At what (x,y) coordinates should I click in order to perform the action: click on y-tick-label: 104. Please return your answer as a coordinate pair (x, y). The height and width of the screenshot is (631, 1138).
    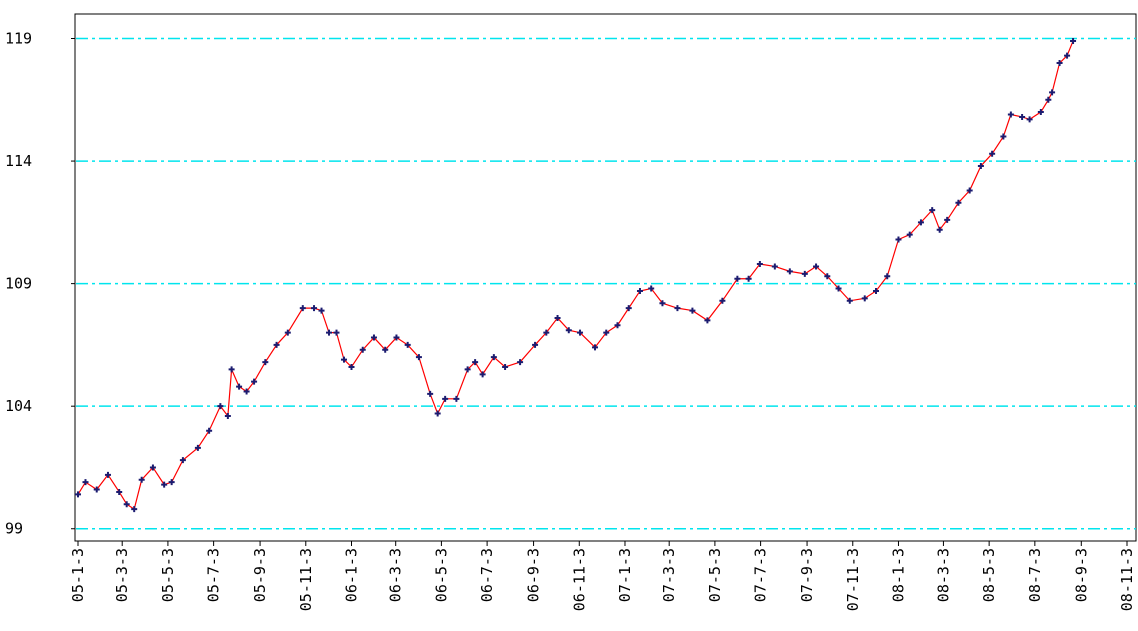
    Looking at the image, I should click on (18, 406).